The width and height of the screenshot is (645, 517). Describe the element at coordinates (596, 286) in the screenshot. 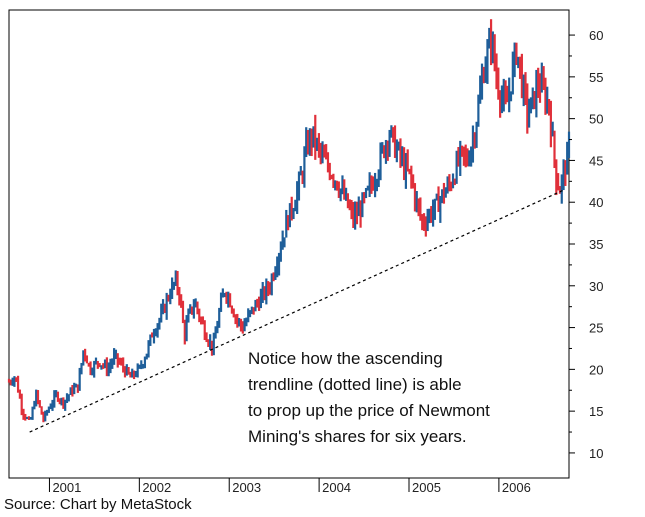

I see `y-tick-label: 30` at that location.